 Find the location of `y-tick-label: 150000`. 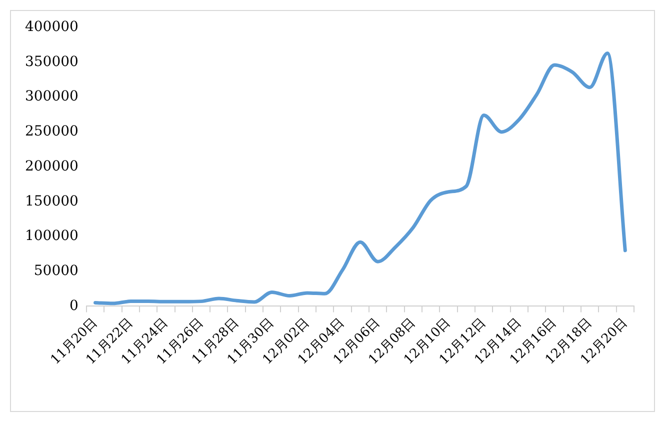

y-tick-label: 150000 is located at coordinates (51, 201).